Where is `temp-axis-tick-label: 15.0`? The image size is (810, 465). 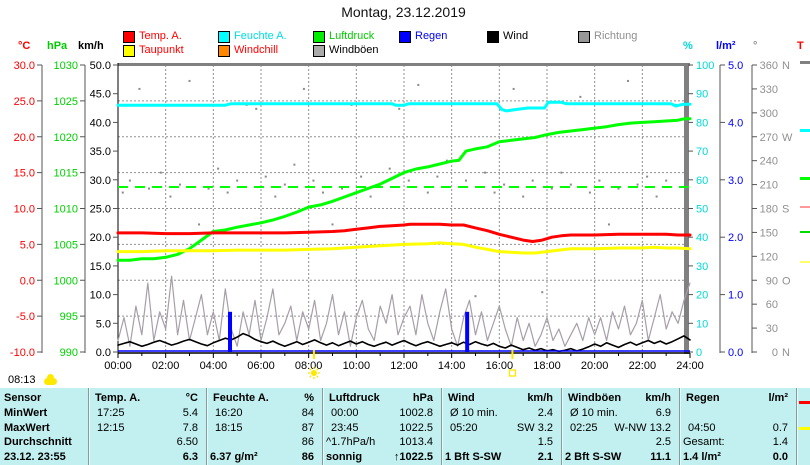 temp-axis-tick-label: 15.0 is located at coordinates (24, 174).